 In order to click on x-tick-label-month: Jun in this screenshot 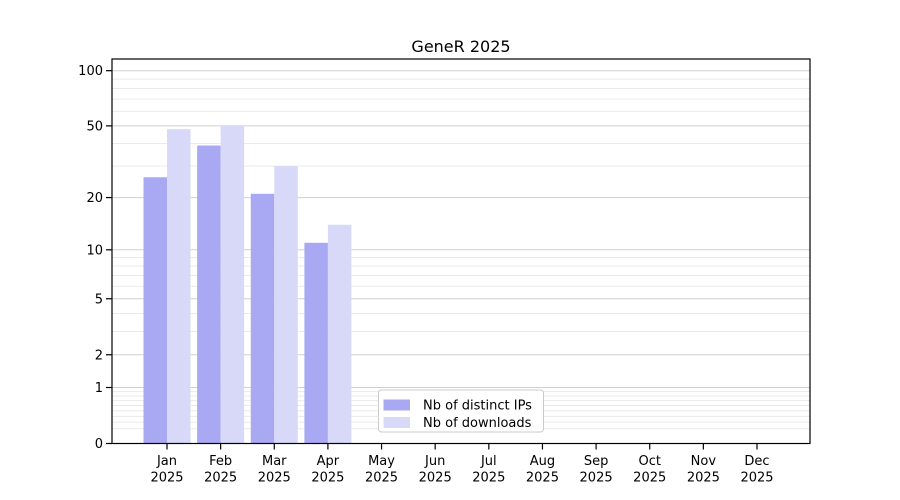, I will do `click(434, 461)`.